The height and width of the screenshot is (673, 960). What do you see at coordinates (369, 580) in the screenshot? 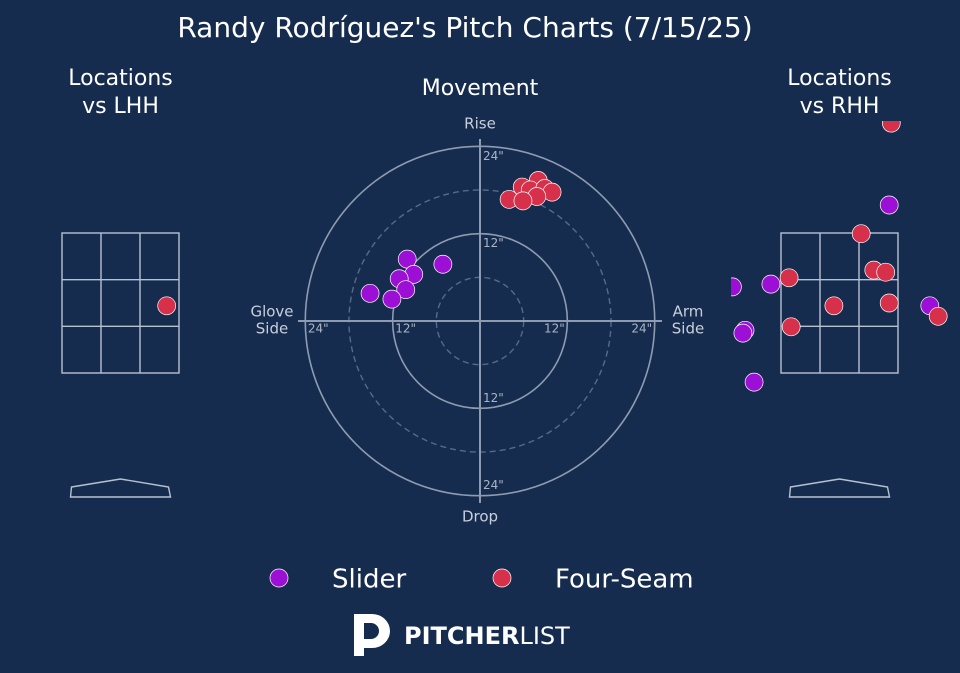
I see `legend-label: Slider` at bounding box center [369, 580].